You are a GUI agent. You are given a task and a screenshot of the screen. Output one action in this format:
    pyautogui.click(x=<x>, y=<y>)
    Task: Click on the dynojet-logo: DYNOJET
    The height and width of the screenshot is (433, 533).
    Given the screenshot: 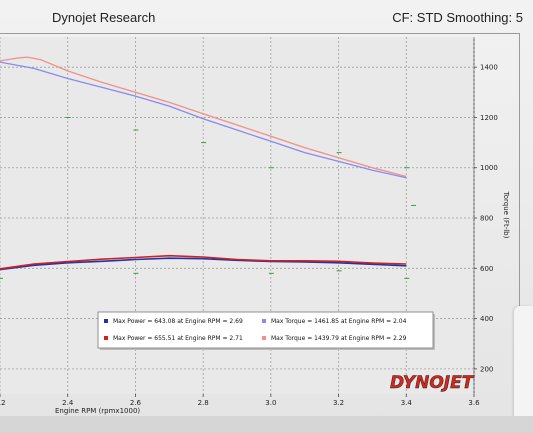 What is the action you would take?
    pyautogui.click(x=432, y=383)
    